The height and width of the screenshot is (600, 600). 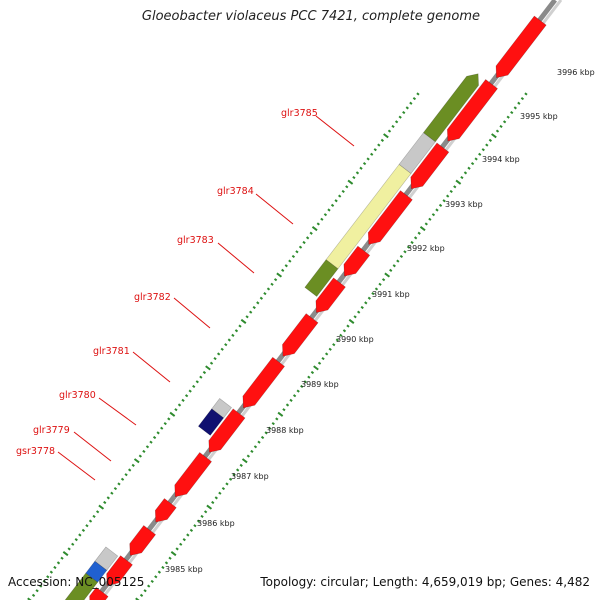 I want to click on gene-label: glr3783, so click(x=195, y=240).